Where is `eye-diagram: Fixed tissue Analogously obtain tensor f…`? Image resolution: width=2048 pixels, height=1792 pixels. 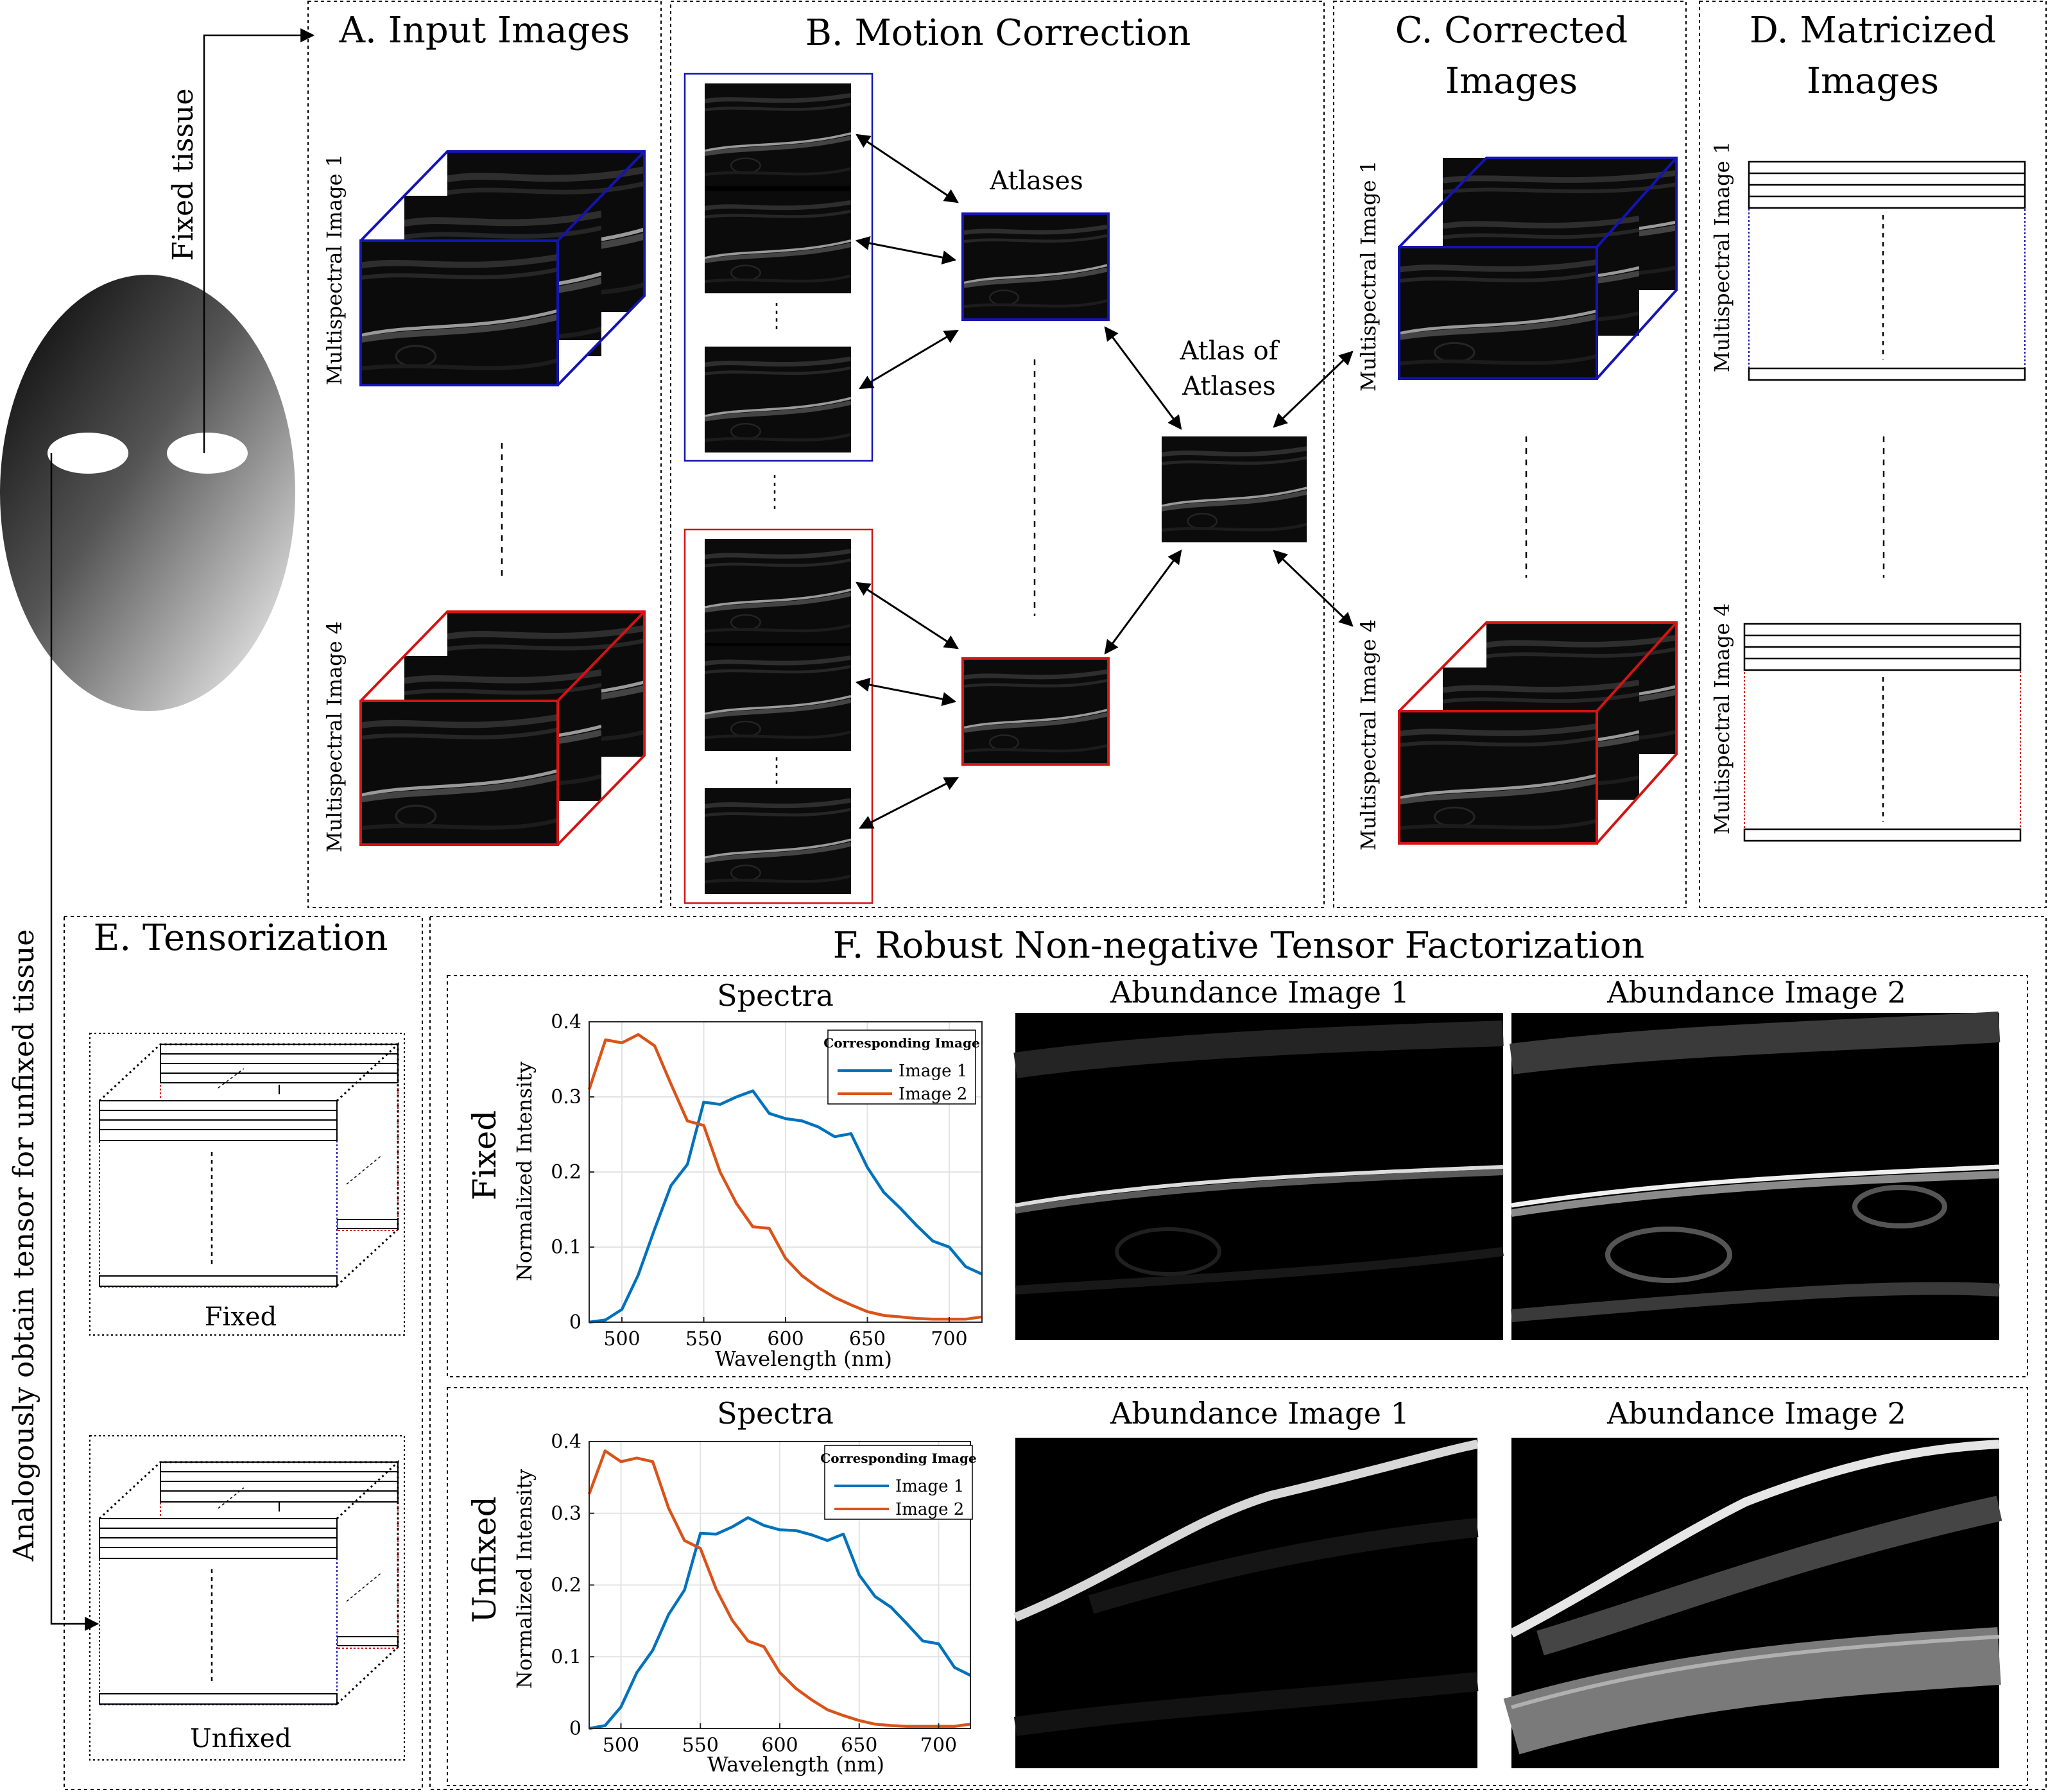 eye-diagram: Fixed tissue Analogously obtain tensor f… is located at coordinates (157, 830).